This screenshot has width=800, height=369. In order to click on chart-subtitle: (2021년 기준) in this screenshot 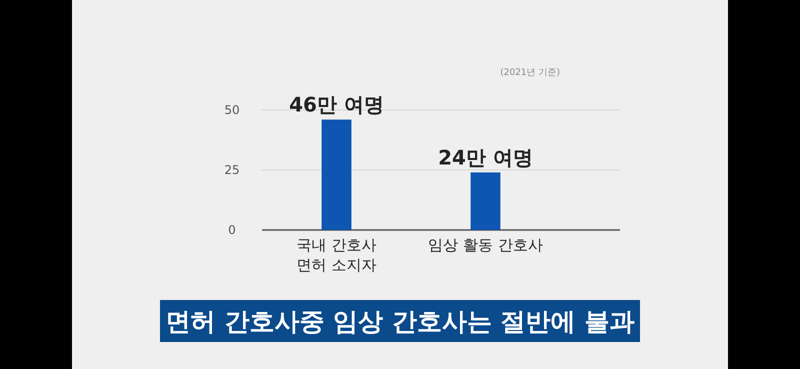, I will do `click(530, 73)`.